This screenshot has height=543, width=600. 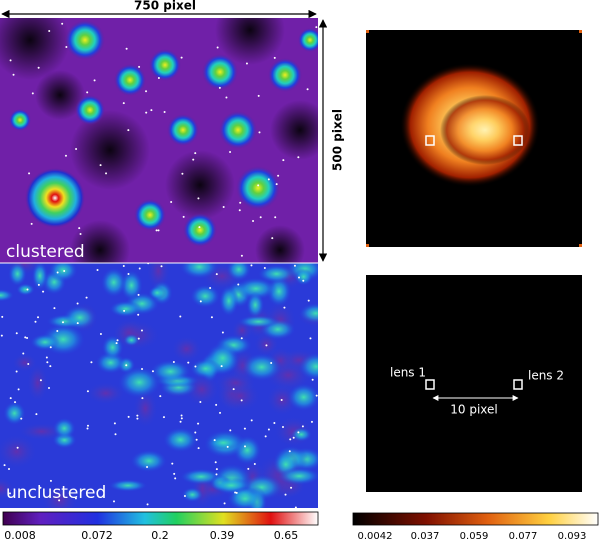 I want to click on lens-signal, so click(x=485, y=130).